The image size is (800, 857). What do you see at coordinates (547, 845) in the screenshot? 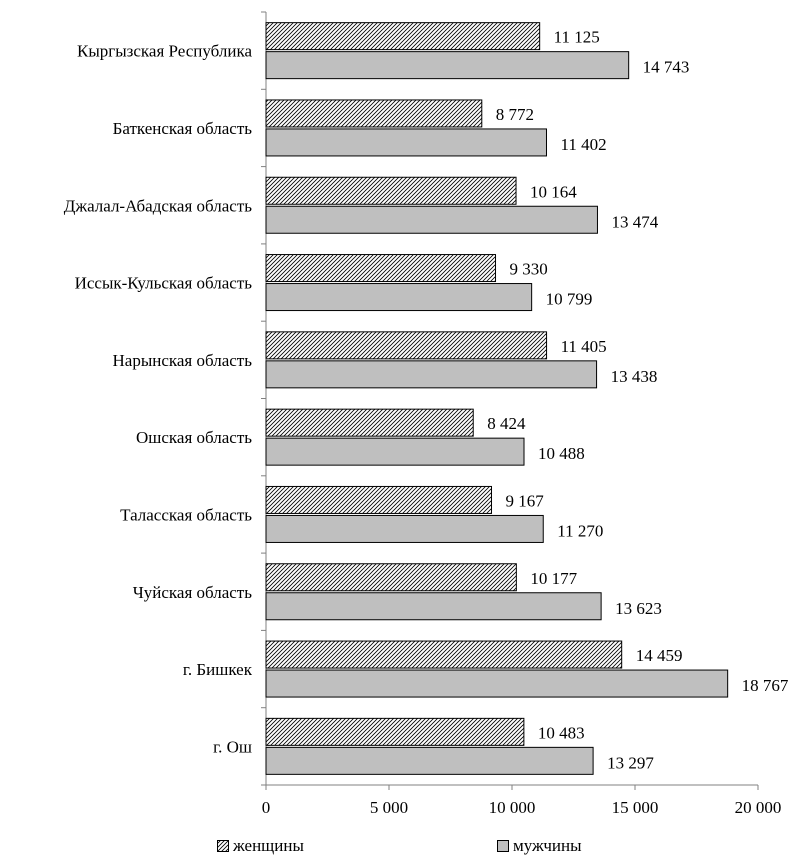
I see `legend-label-men: мужчины` at bounding box center [547, 845].